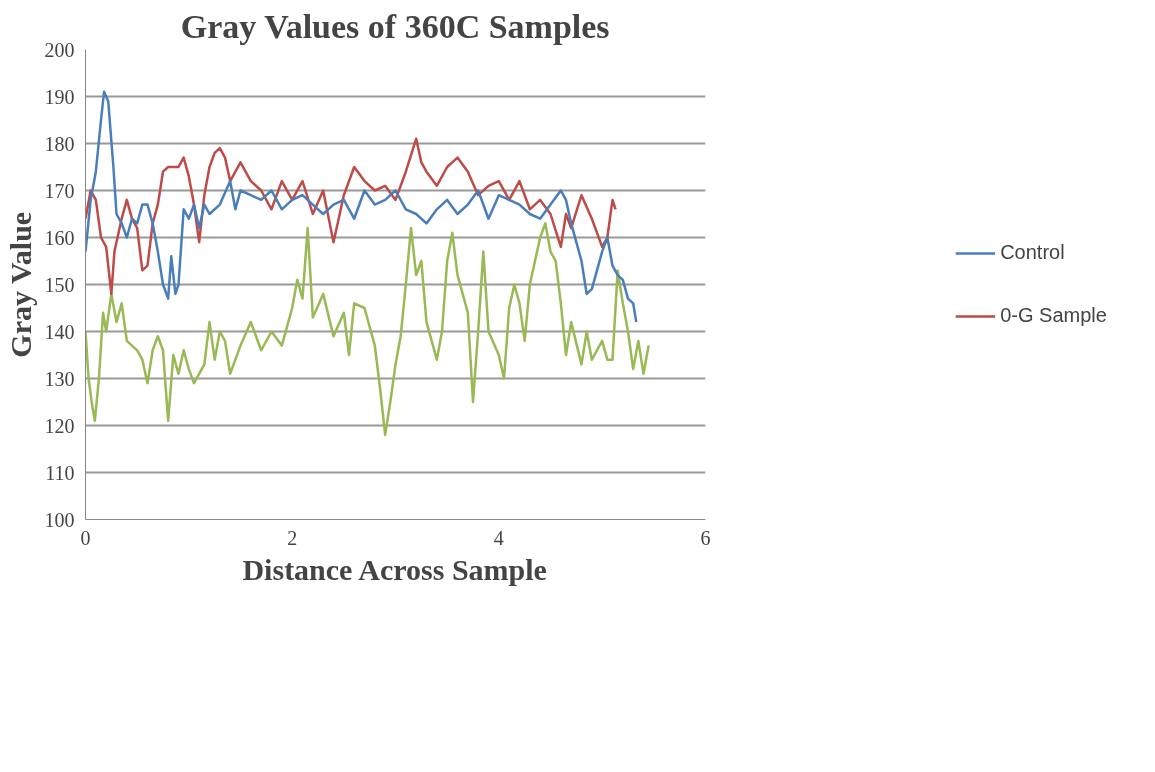 Image resolution: width=1155 pixels, height=772 pixels. I want to click on y-tick-label: 120, so click(59, 425).